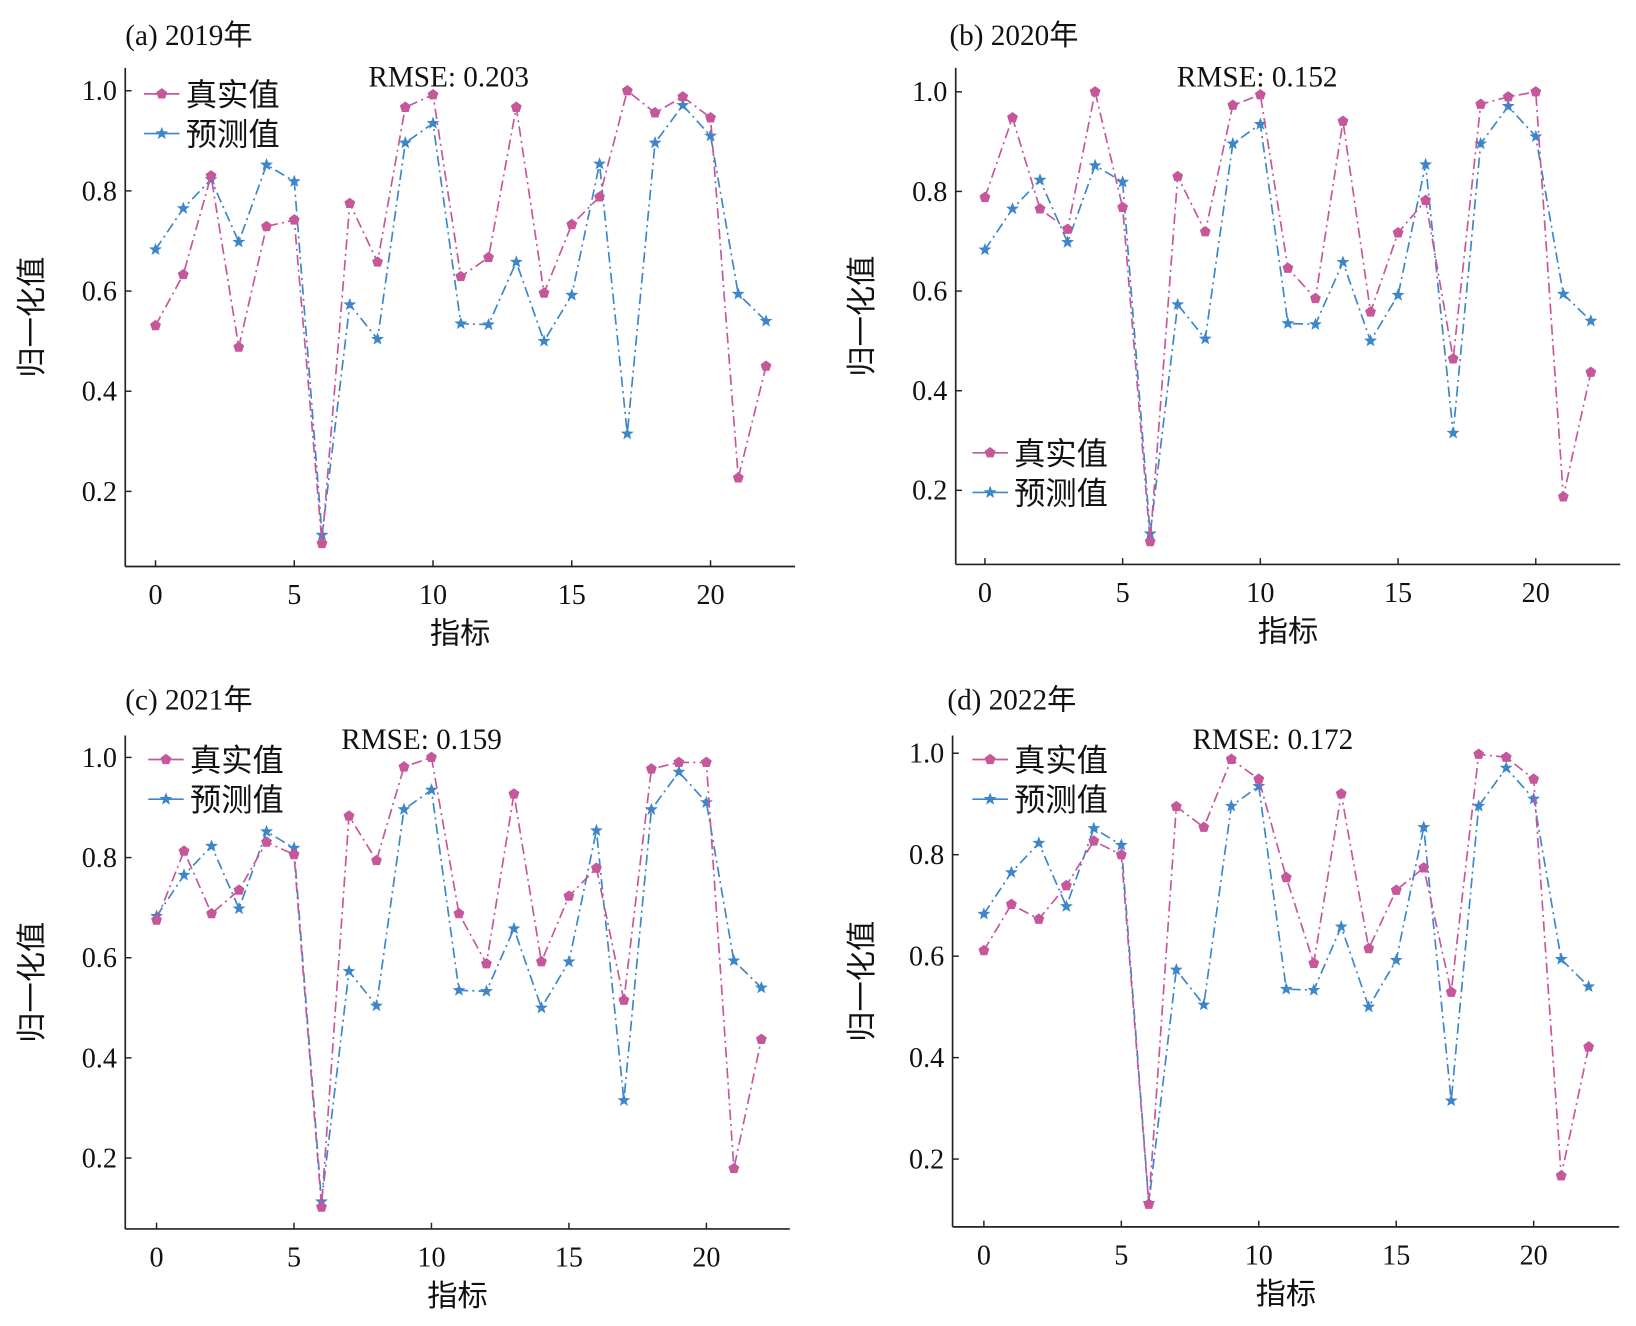  Describe the element at coordinates (421, 740) in the screenshot. I see `rmse-annotation: RMSE: 0.159` at that location.